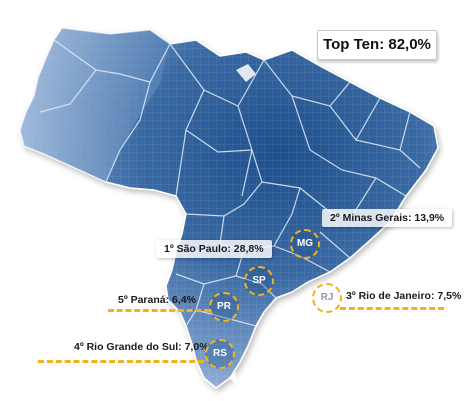 This screenshot has width=472, height=401. What do you see at coordinates (327, 298) in the screenshot?
I see `badge-rj: RJ` at bounding box center [327, 298].